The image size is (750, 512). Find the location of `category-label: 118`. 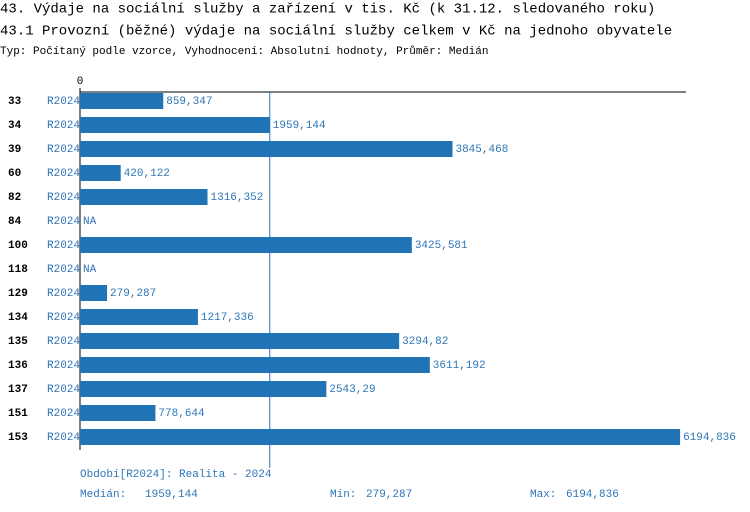

category-label: 118 is located at coordinates (18, 270).